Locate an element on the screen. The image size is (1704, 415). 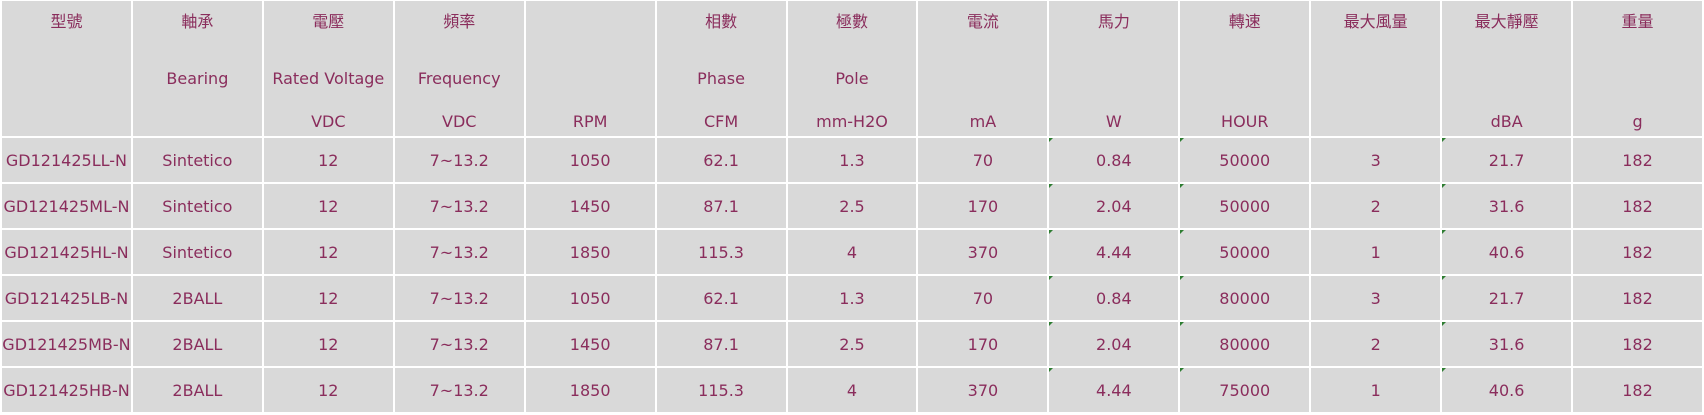
header-zh: 電流 is located at coordinates (982, 21).